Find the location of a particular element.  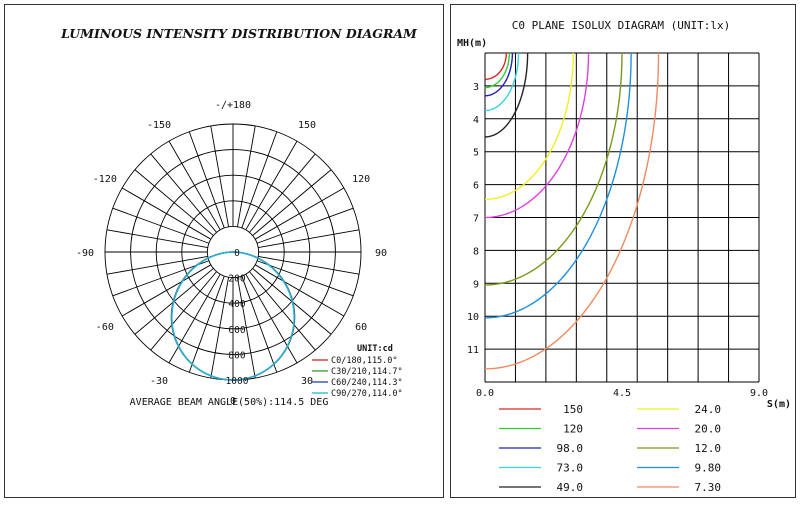

polar-radial-tick: 600 is located at coordinates (236, 330).